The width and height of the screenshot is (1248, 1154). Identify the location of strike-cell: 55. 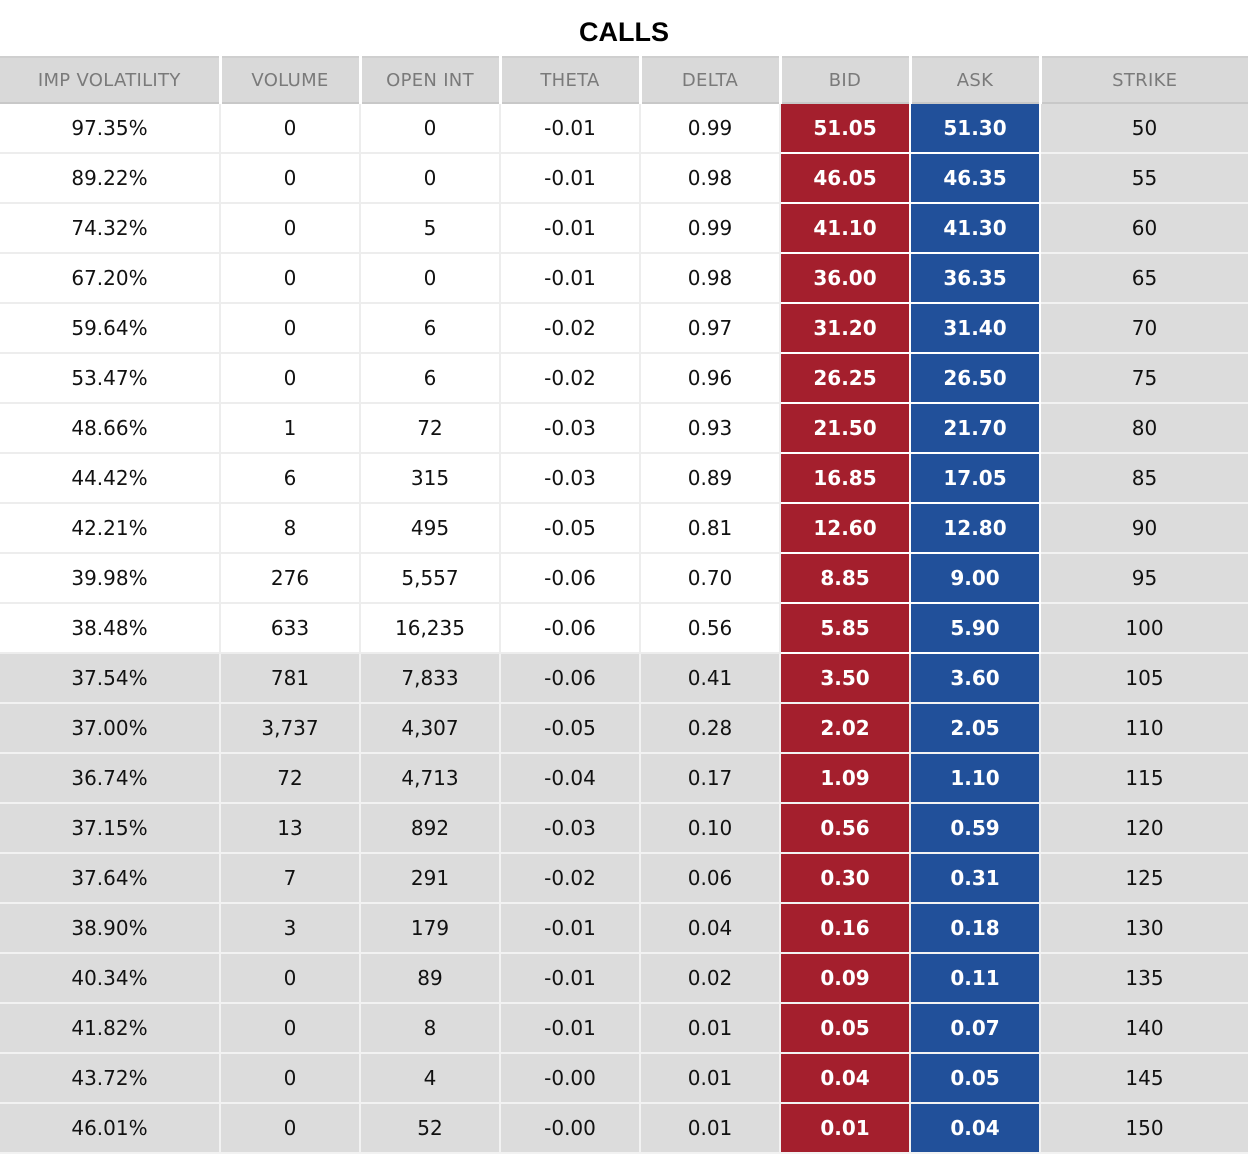
(1144, 178).